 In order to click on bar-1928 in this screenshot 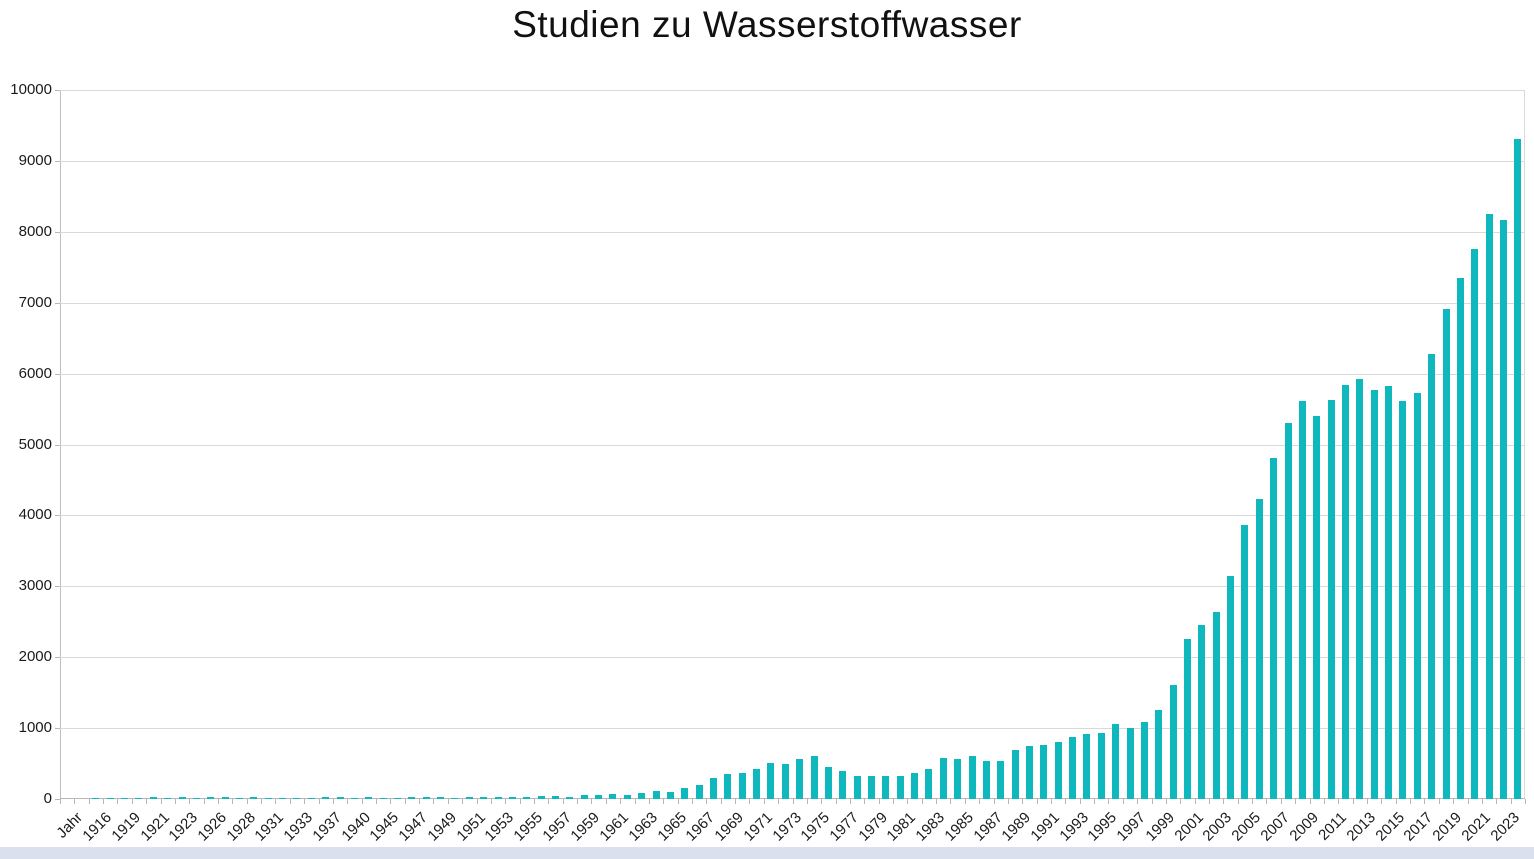, I will do `click(240, 798)`.